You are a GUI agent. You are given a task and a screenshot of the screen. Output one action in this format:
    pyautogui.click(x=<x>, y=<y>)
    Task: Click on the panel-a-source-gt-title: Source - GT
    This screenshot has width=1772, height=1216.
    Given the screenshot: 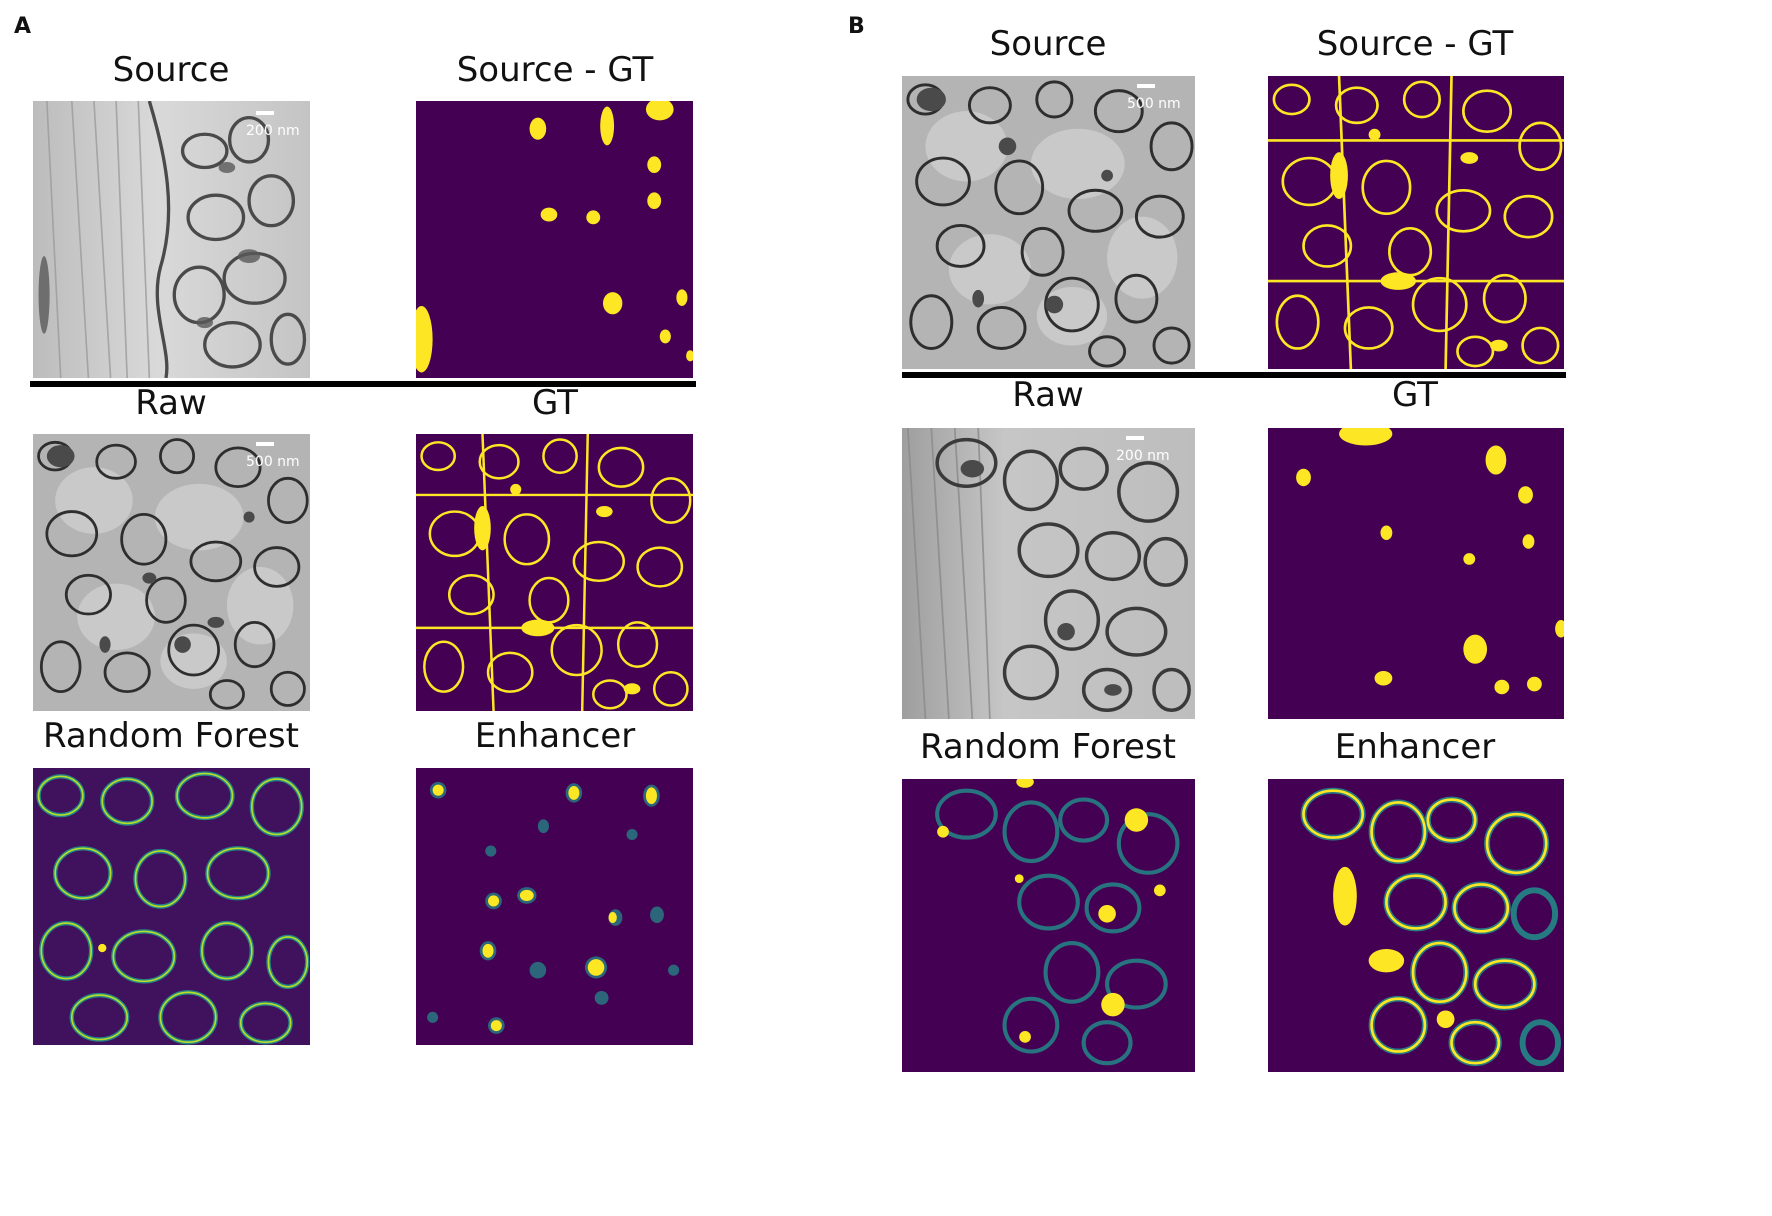 What is the action you would take?
    pyautogui.click(x=555, y=70)
    